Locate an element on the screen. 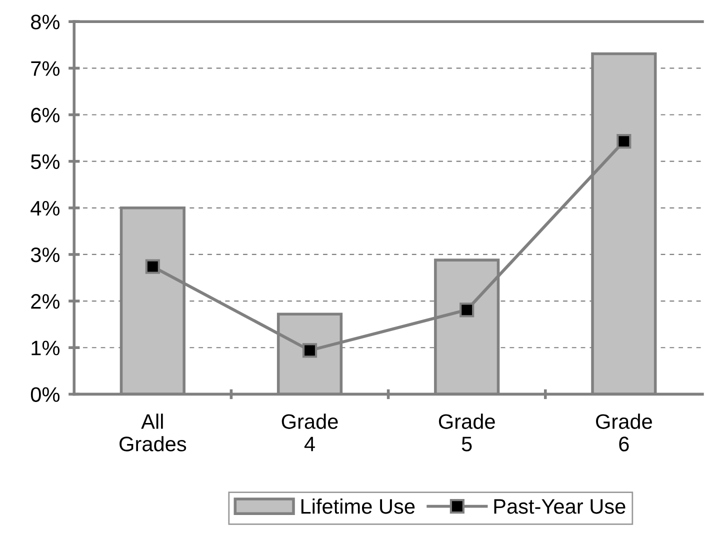 This screenshot has height=540, width=706. y-tick-label: 4% is located at coordinates (45, 208).